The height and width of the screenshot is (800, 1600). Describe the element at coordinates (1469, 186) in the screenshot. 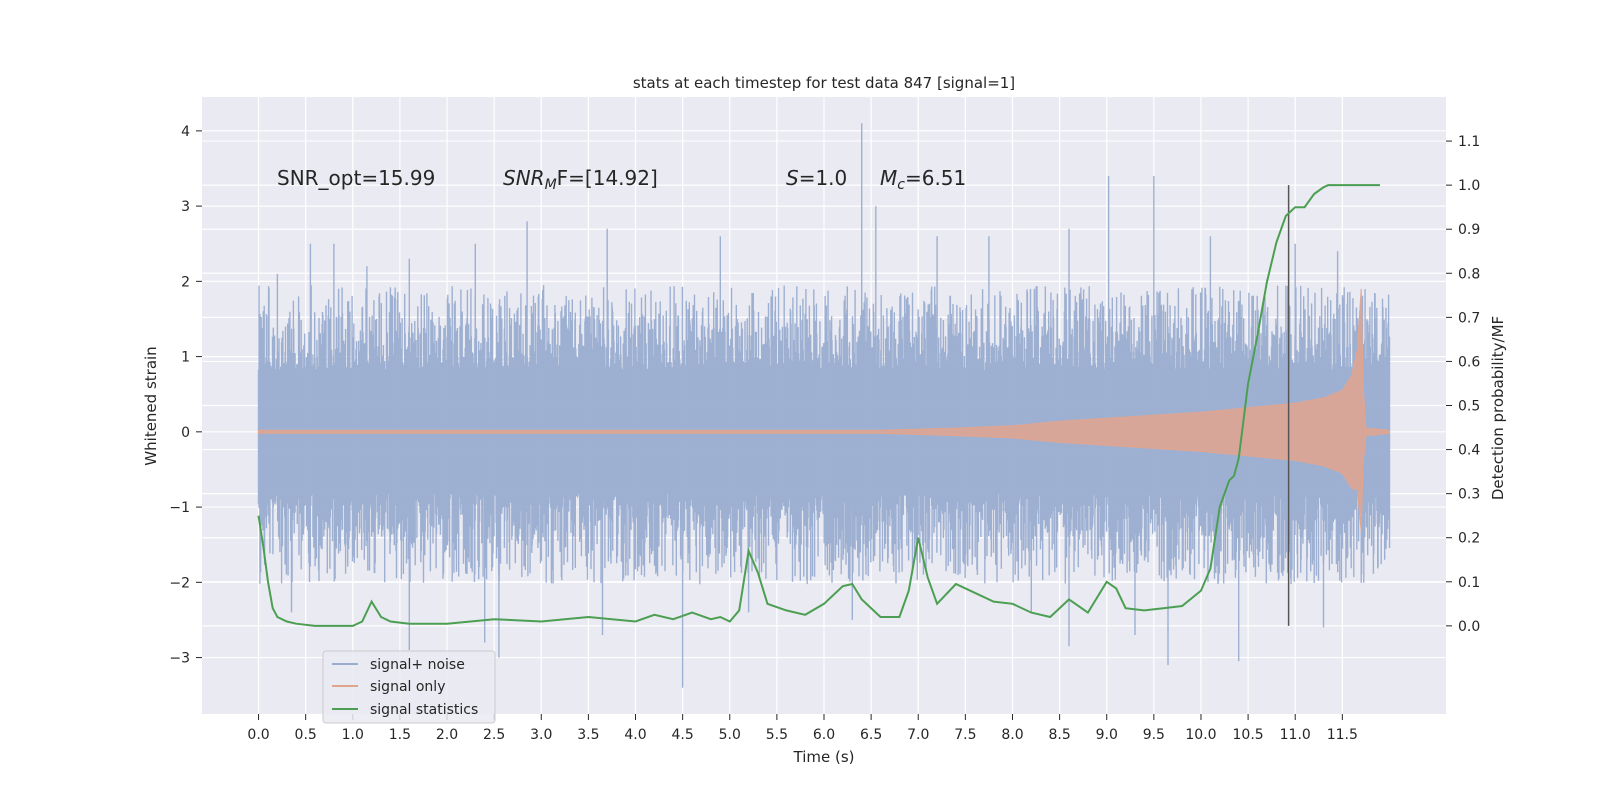

I see `right-y-tick-label: 1.0` at that location.